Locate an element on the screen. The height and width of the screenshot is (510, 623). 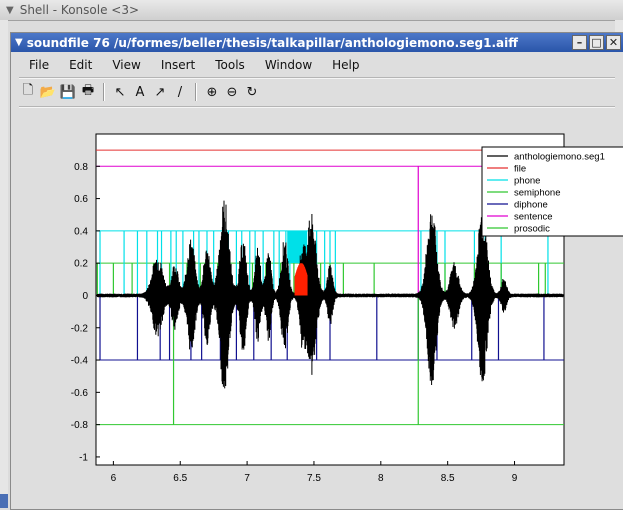
y-tick-label: 0.6 is located at coordinates (81, 199).